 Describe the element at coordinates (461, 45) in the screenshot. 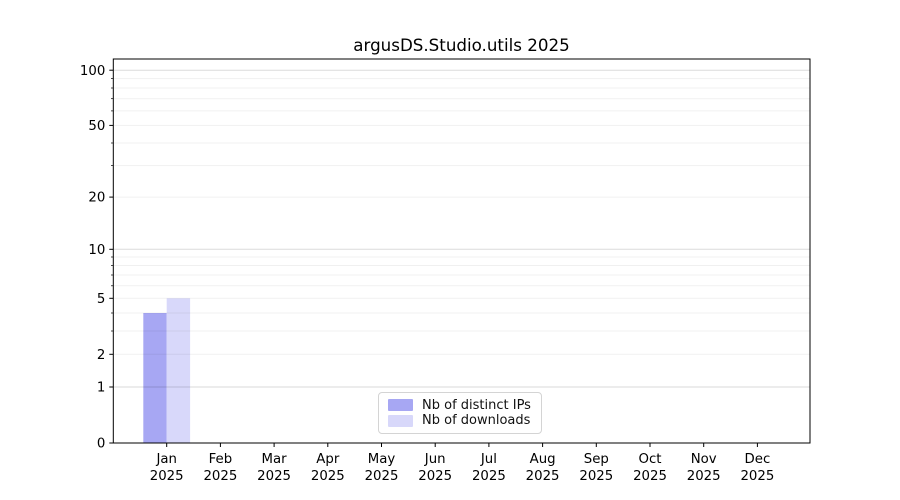

I see `chart-title: argusDS.Studio.utils 2025` at that location.